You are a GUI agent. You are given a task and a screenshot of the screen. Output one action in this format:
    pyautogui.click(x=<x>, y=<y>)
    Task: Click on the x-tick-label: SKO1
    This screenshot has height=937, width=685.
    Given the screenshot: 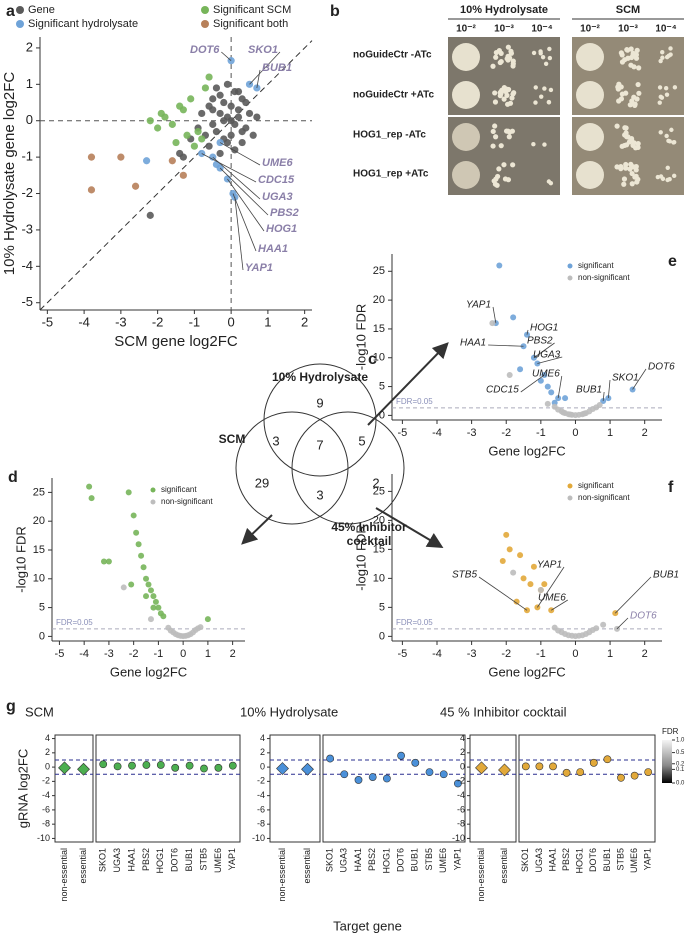 What is the action you would take?
    pyautogui.click(x=329, y=860)
    